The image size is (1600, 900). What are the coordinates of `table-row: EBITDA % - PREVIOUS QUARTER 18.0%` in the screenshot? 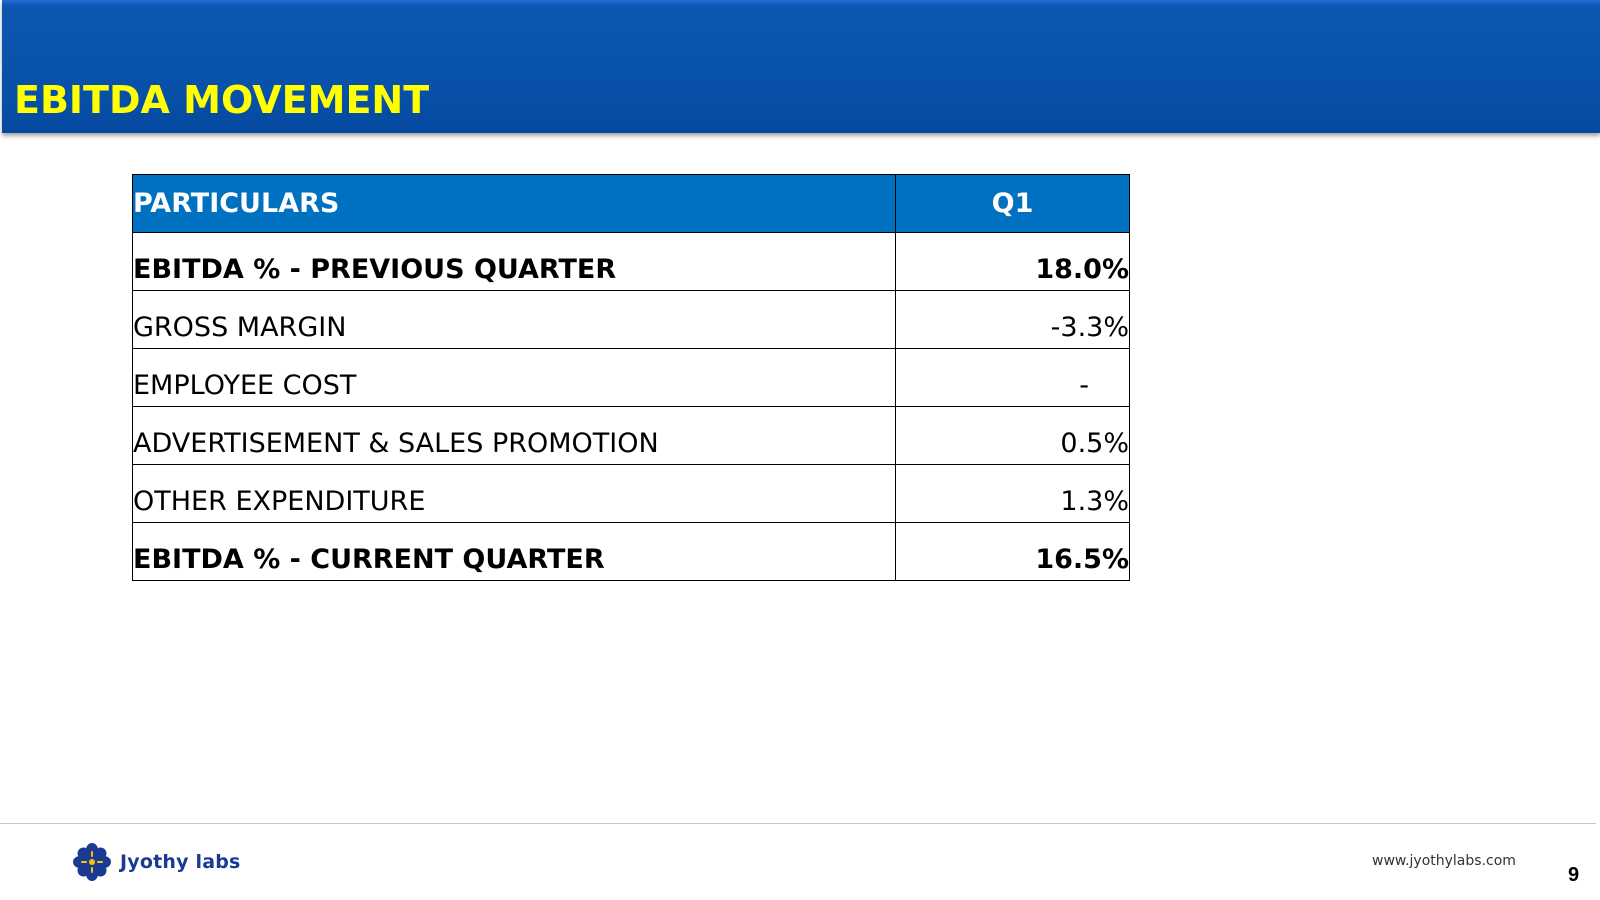 It's located at (631, 261).